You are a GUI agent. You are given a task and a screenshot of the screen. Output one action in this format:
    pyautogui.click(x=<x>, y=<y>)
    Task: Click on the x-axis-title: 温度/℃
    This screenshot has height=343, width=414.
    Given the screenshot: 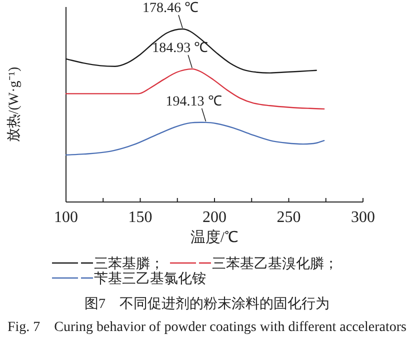 What is the action you would take?
    pyautogui.click(x=214, y=237)
    